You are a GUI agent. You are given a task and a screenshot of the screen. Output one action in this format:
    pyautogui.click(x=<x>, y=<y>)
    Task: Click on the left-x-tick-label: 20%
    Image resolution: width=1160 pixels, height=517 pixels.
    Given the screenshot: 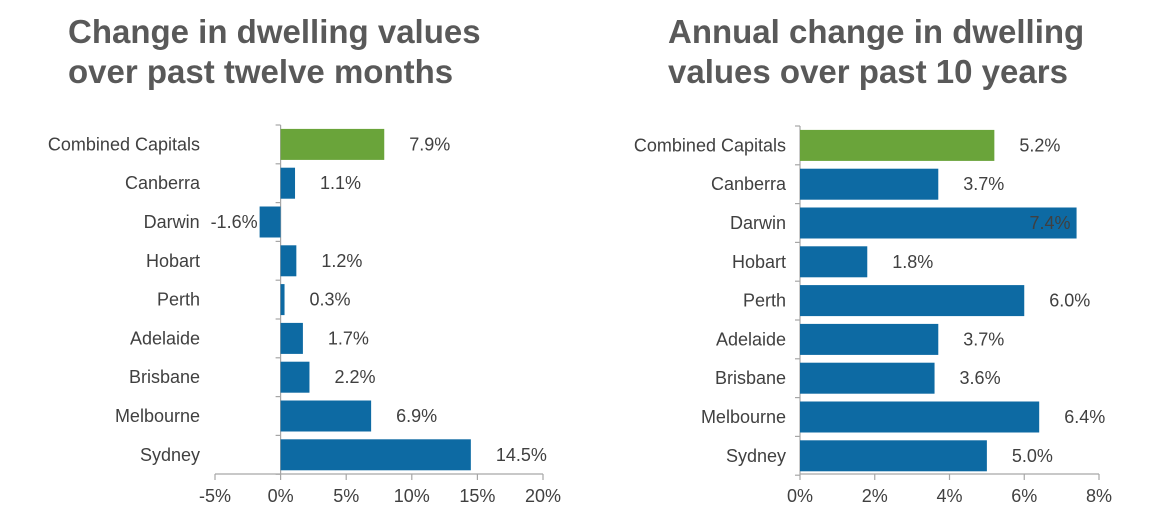 What is the action you would take?
    pyautogui.click(x=543, y=496)
    